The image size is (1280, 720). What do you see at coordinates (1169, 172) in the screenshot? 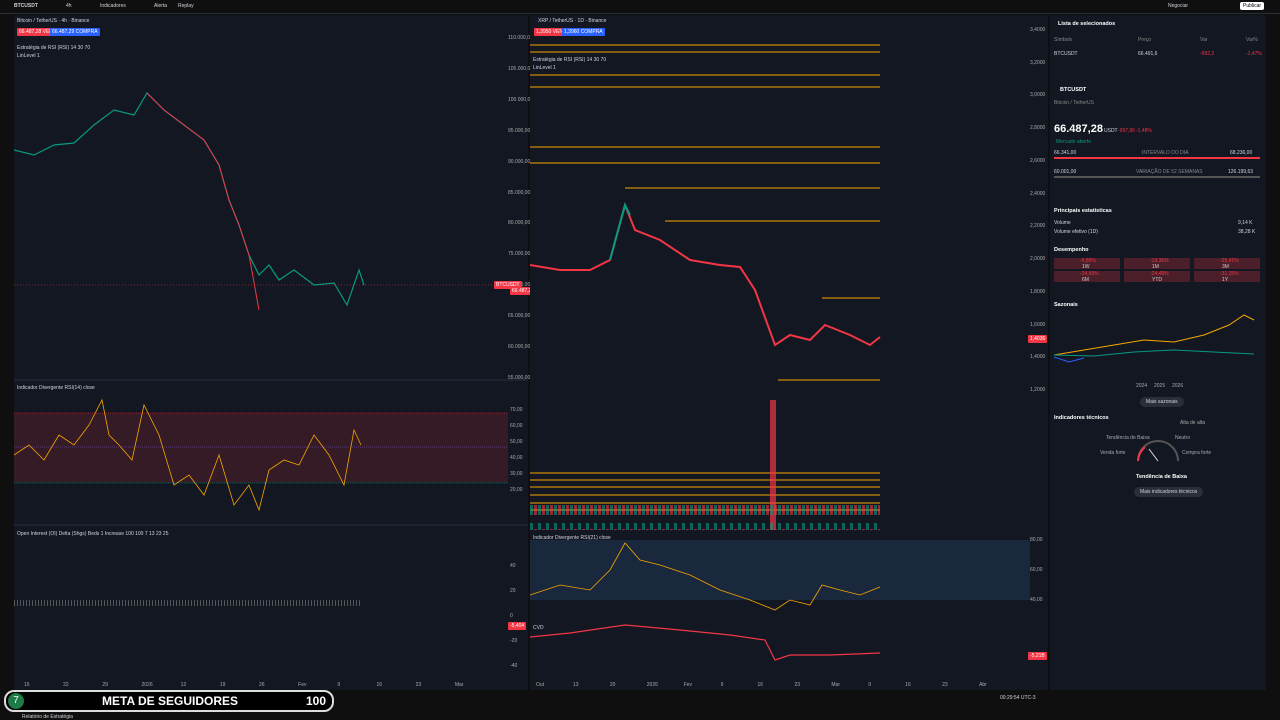
I see `range-52-label: VARIAÇÃO DE 52 SEMANAS` at bounding box center [1169, 172].